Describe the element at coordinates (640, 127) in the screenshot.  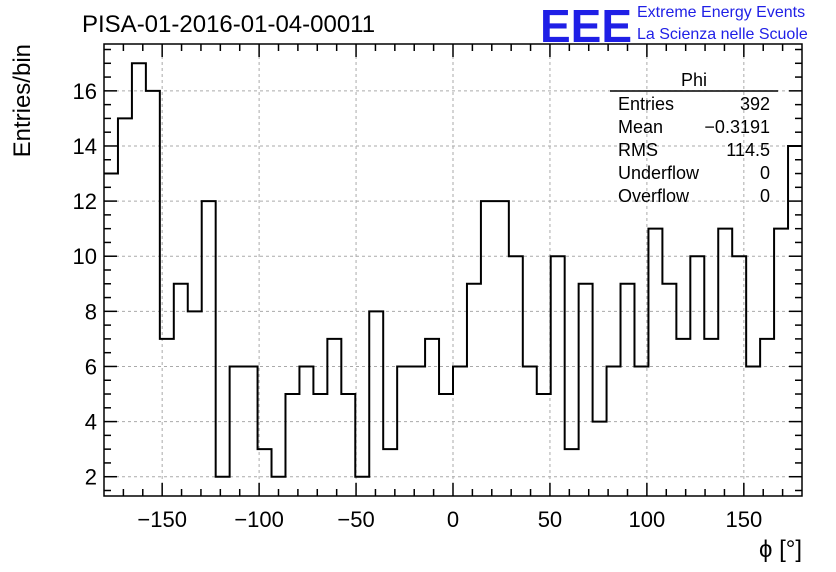
I see `stats-label: Mean` at that location.